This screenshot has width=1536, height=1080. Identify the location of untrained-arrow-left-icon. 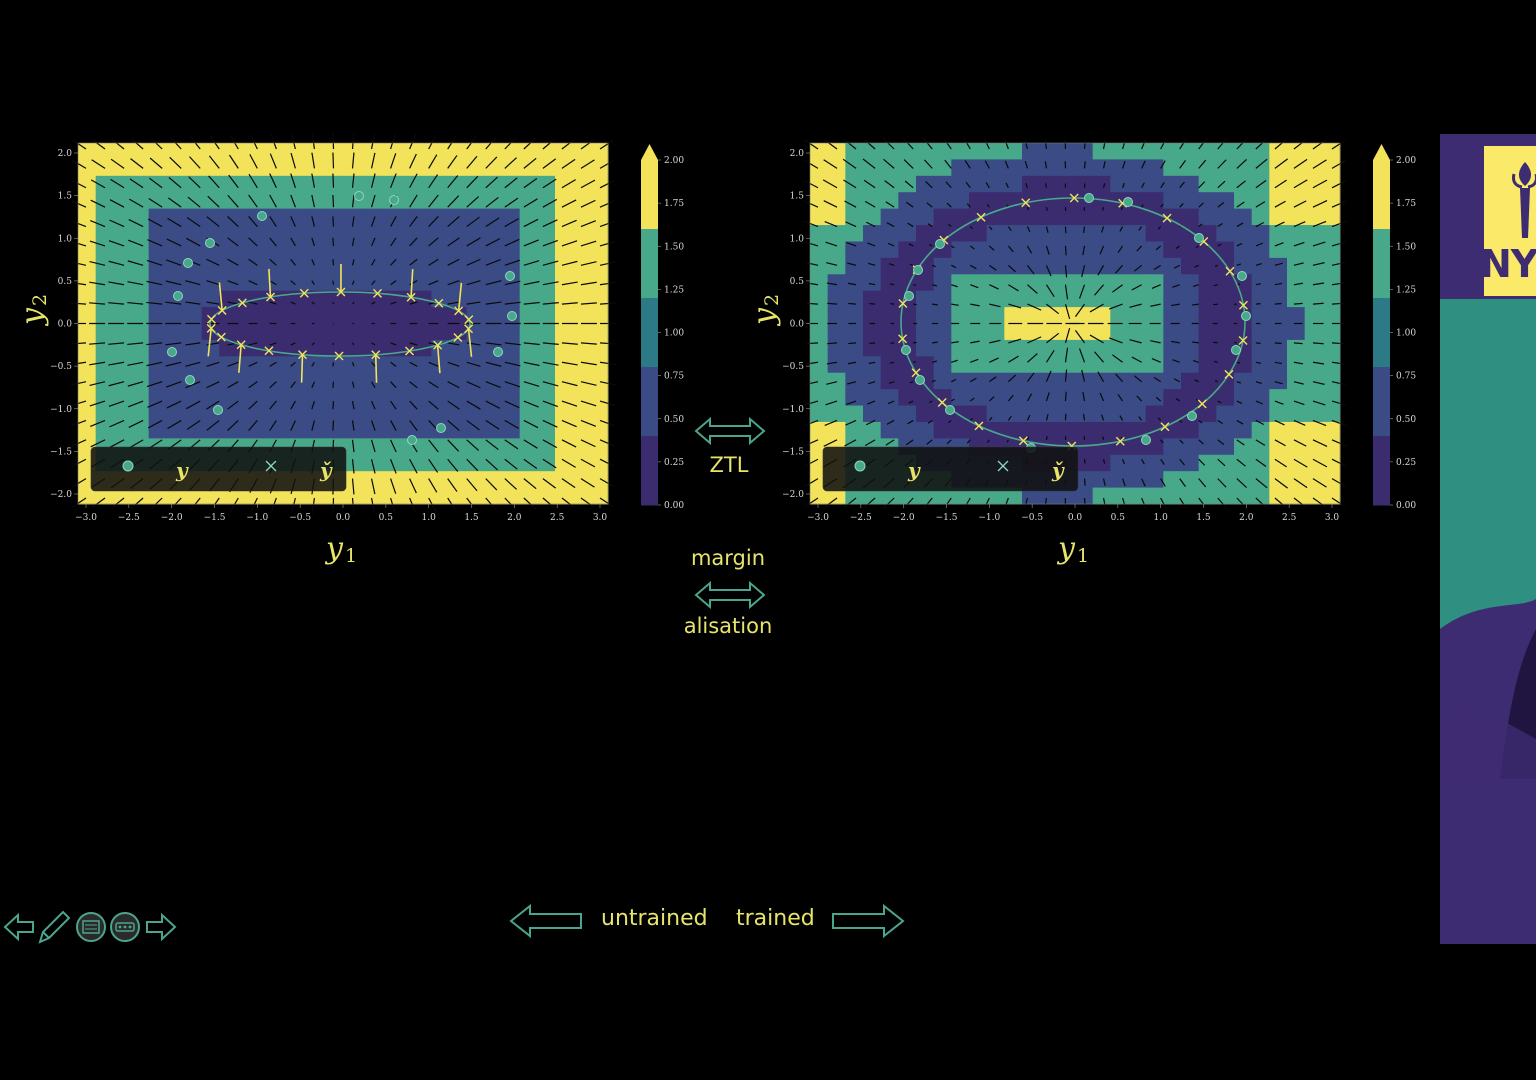
(546, 921).